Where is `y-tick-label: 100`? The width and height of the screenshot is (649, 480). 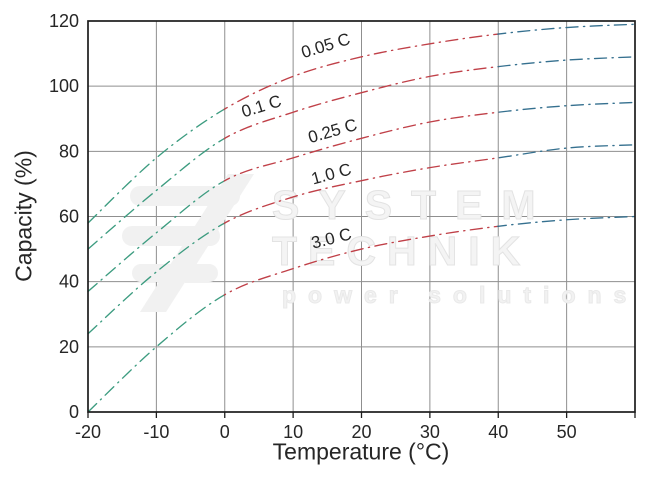 y-tick-label: 100 is located at coordinates (64, 86).